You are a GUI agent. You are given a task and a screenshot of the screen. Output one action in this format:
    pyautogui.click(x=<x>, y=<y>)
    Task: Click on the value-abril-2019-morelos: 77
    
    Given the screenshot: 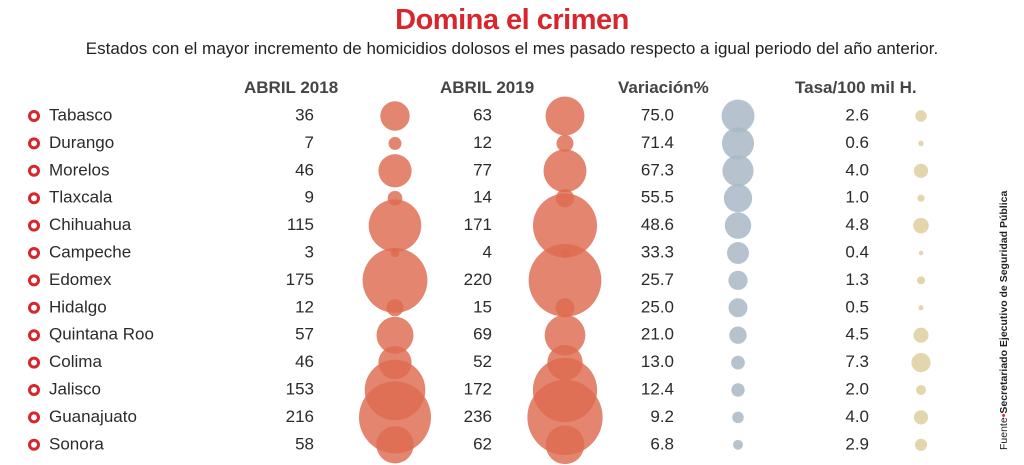 What is the action you would take?
    pyautogui.click(x=482, y=169)
    